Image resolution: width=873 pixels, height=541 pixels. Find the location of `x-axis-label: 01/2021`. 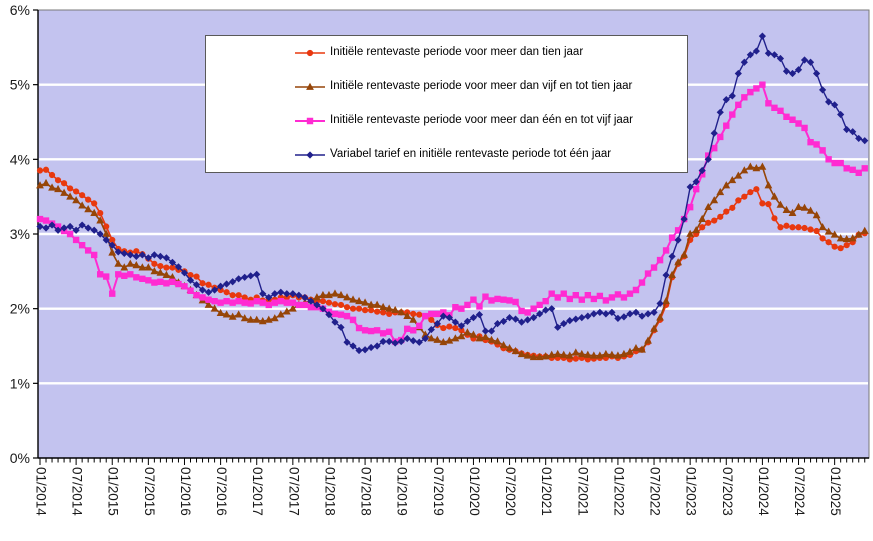

x-axis-label: 01/2021 is located at coordinates (546, 491).